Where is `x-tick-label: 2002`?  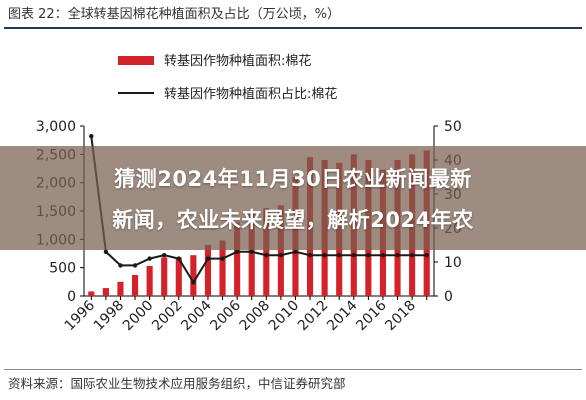 x-tick-label: 2002 is located at coordinates (167, 316).